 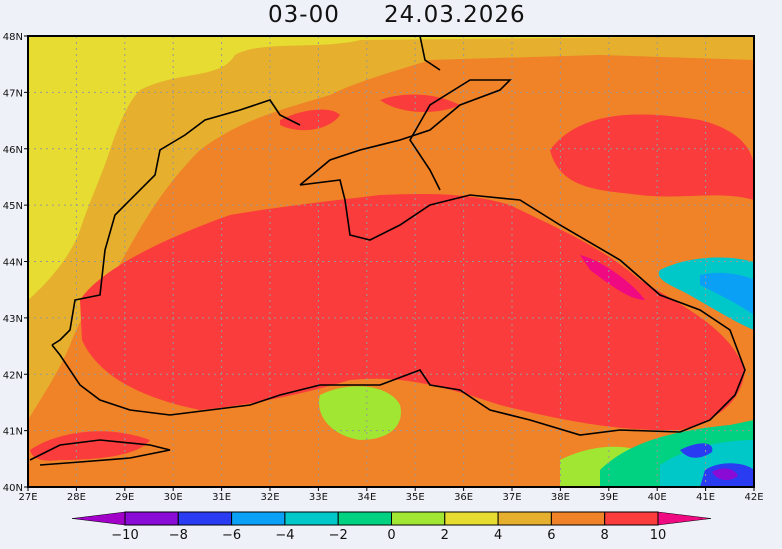 I want to click on tick-label-lon: 31E, so click(x=221, y=497).